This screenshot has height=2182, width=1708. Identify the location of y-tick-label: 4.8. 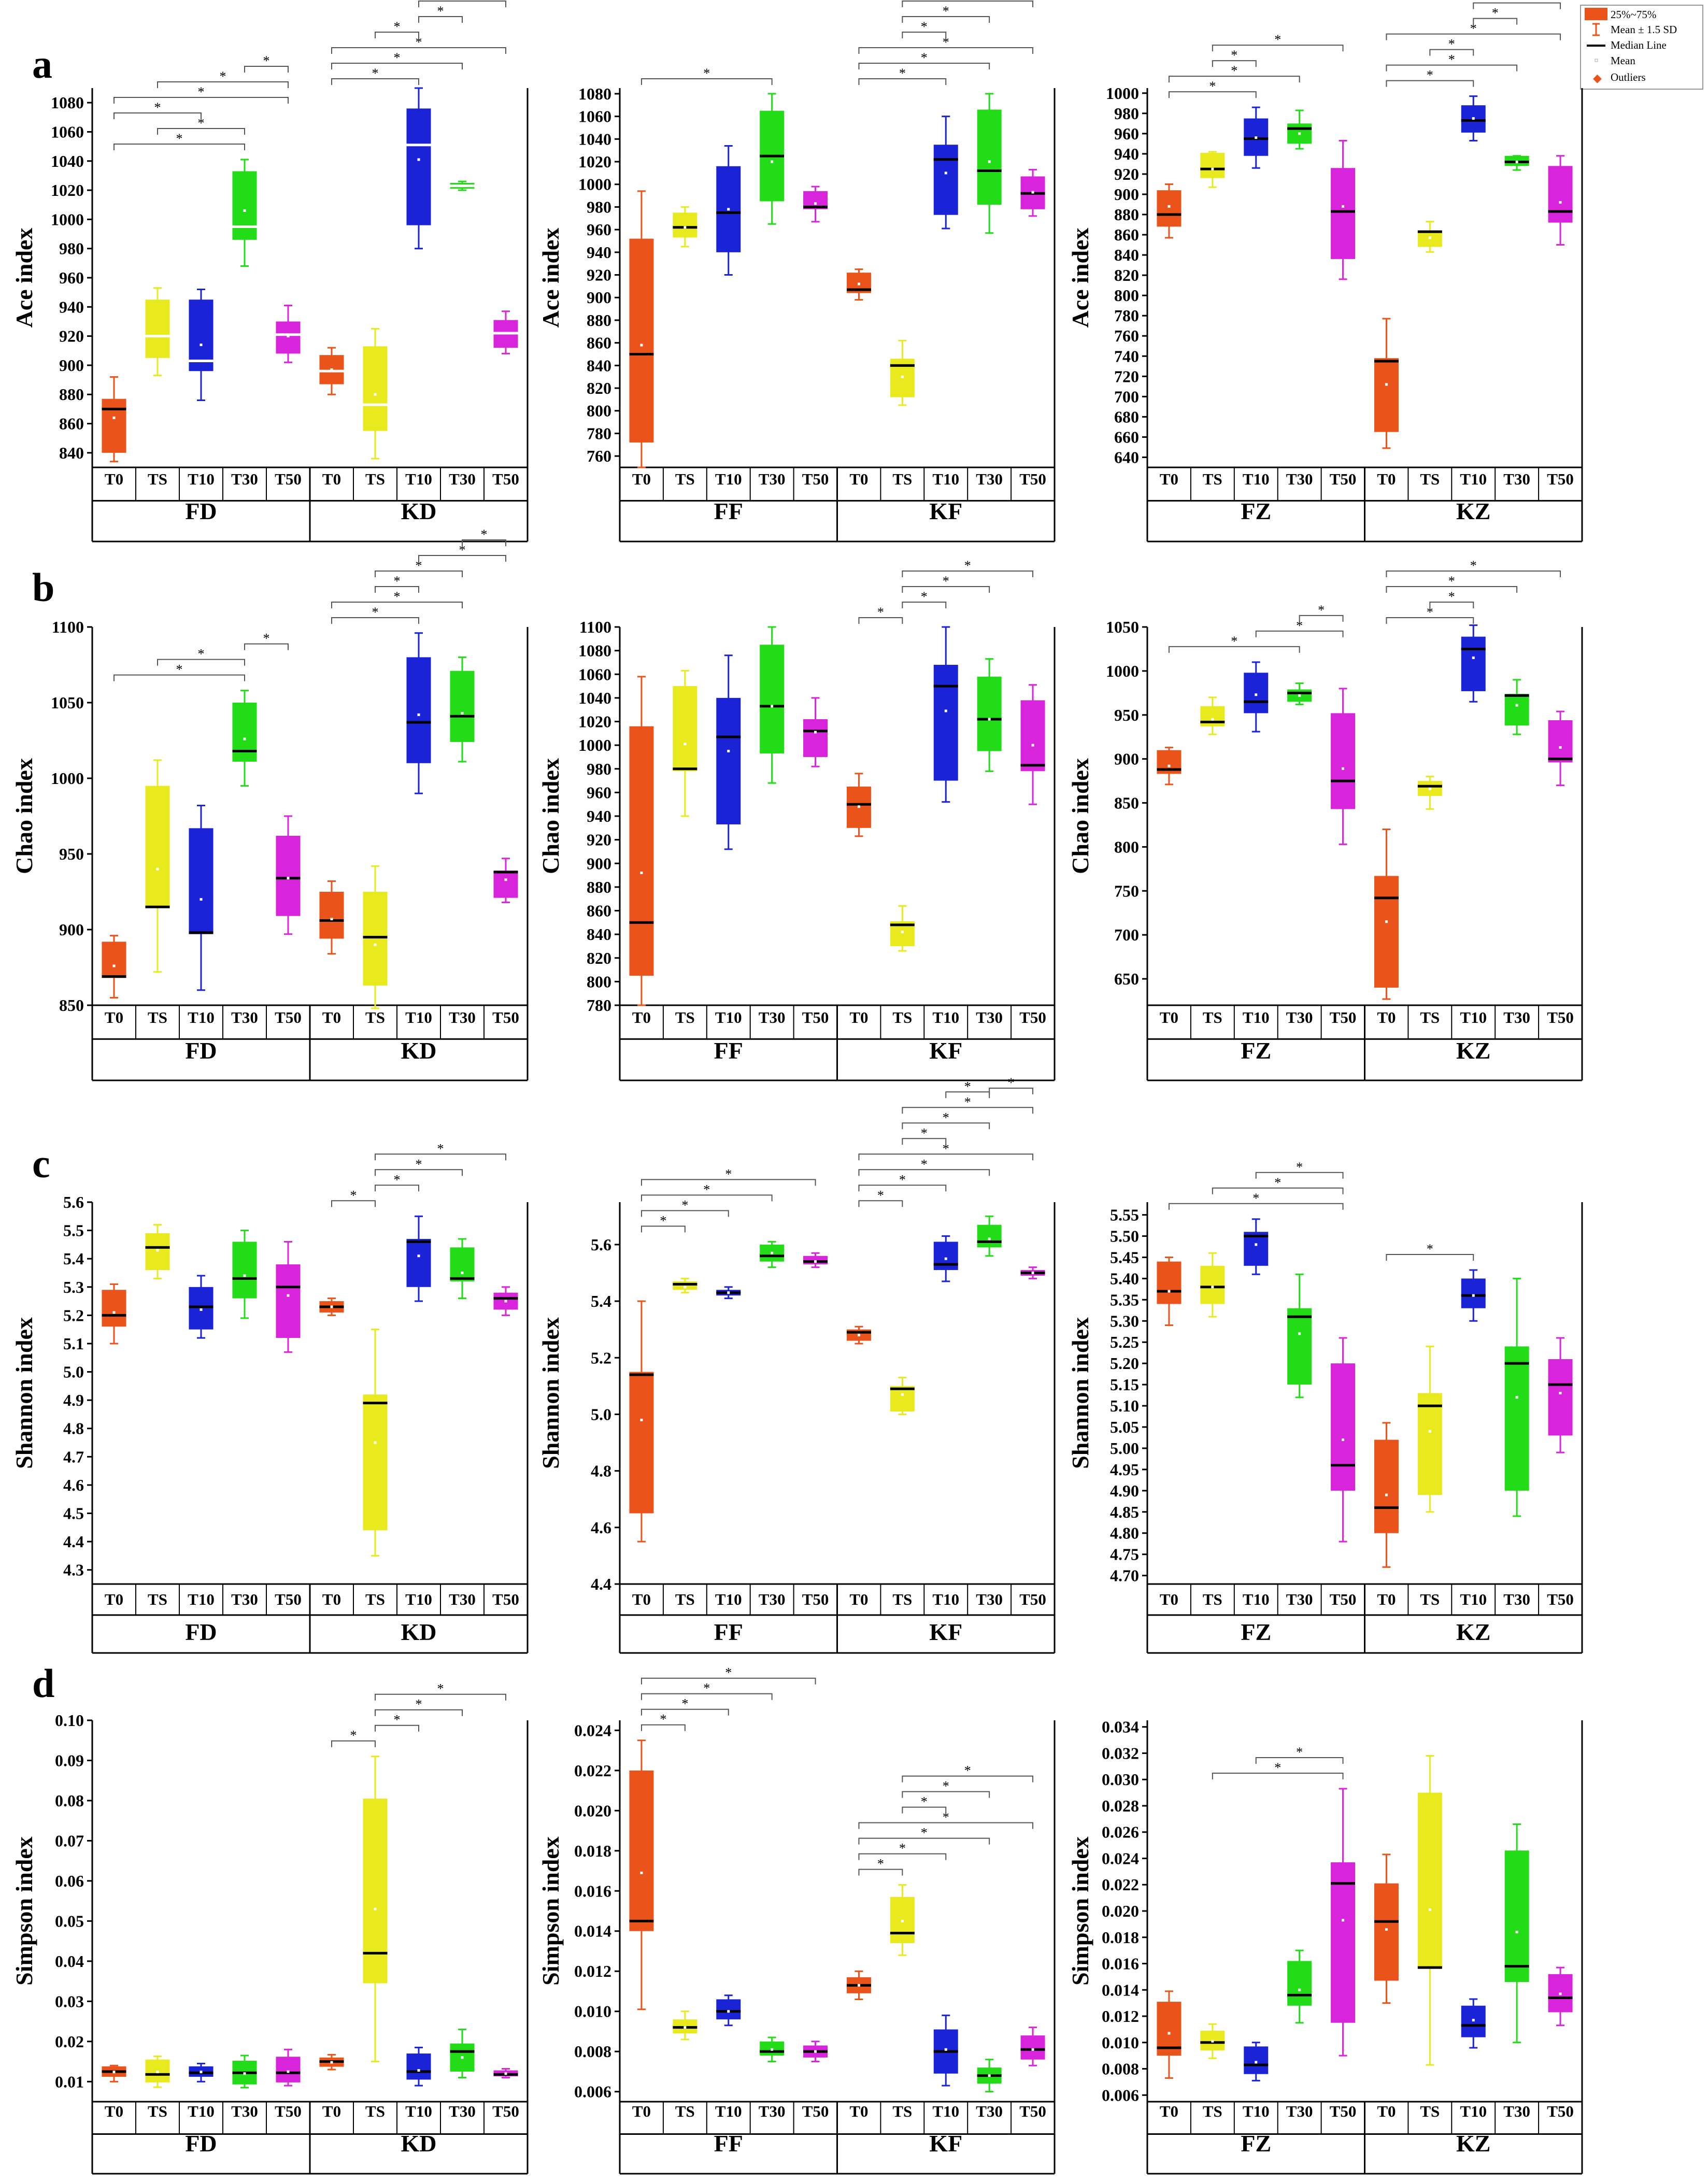
(74, 1429).